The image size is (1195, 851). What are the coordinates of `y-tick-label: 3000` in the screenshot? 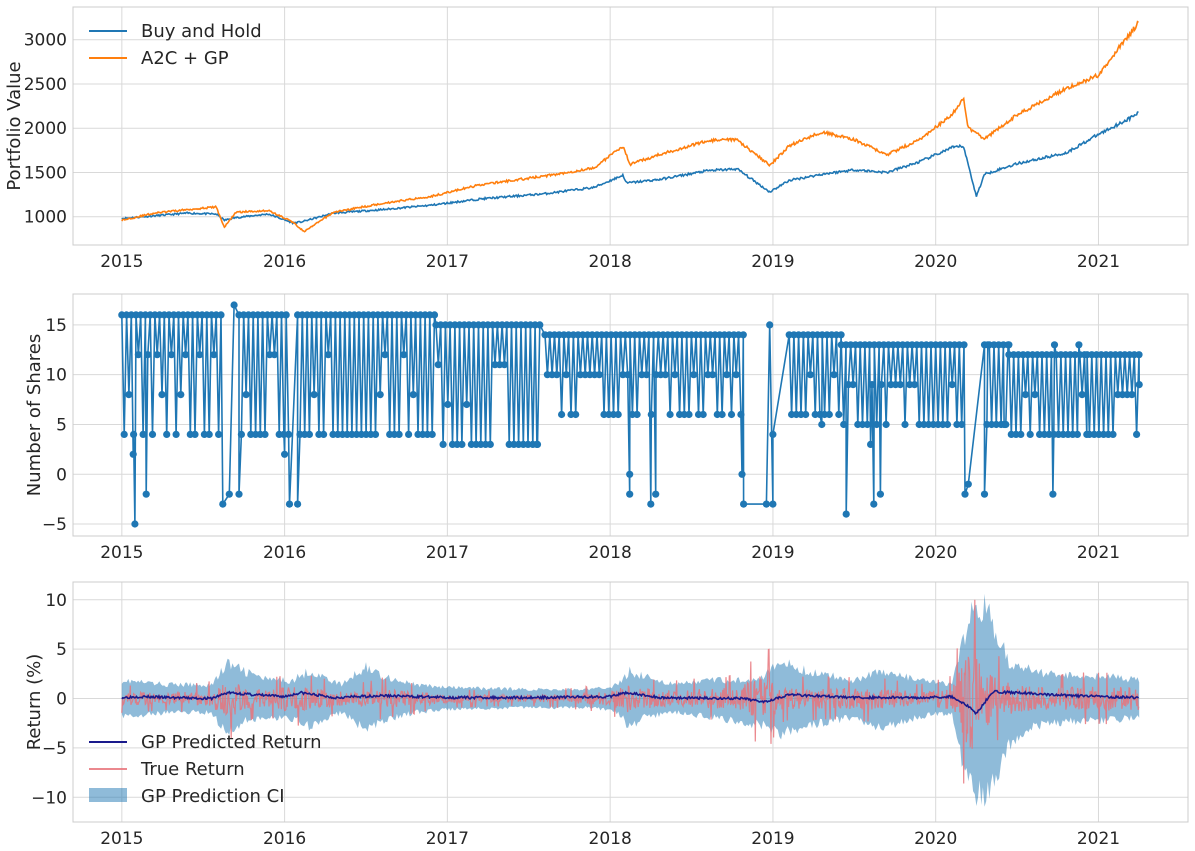 It's located at (45, 41).